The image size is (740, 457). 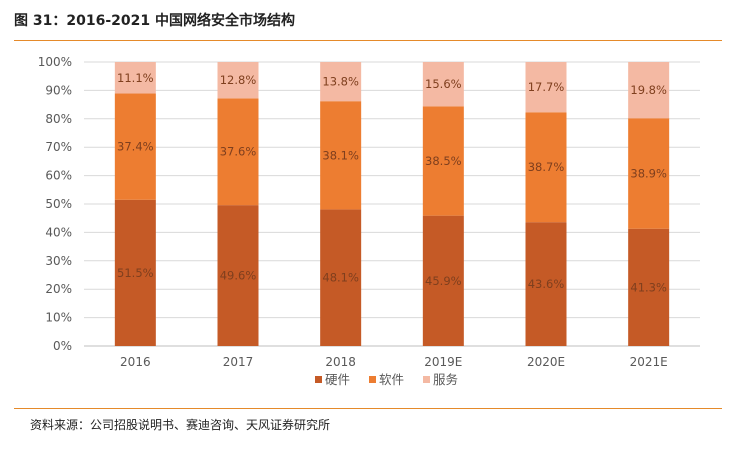 What do you see at coordinates (55, 62) in the screenshot?
I see `y-tick-label: 100%` at bounding box center [55, 62].